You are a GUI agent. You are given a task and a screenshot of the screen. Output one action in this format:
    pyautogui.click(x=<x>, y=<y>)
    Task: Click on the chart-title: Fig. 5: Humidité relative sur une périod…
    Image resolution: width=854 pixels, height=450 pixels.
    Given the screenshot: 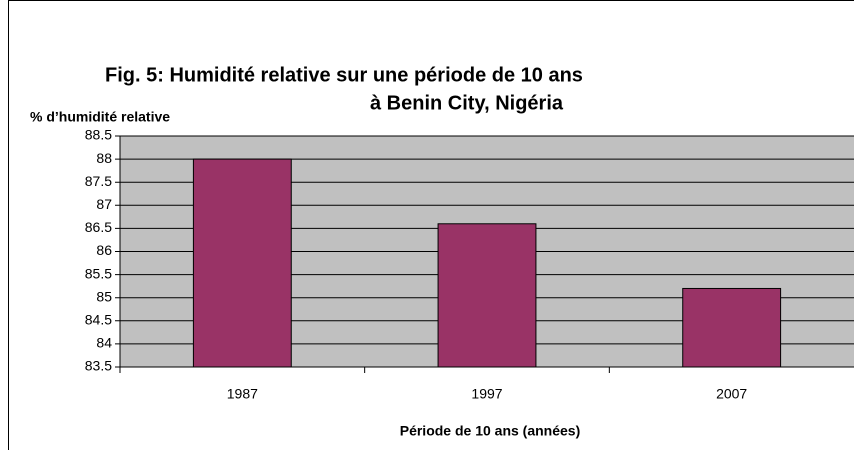 What is the action you would take?
    pyautogui.click(x=344, y=75)
    